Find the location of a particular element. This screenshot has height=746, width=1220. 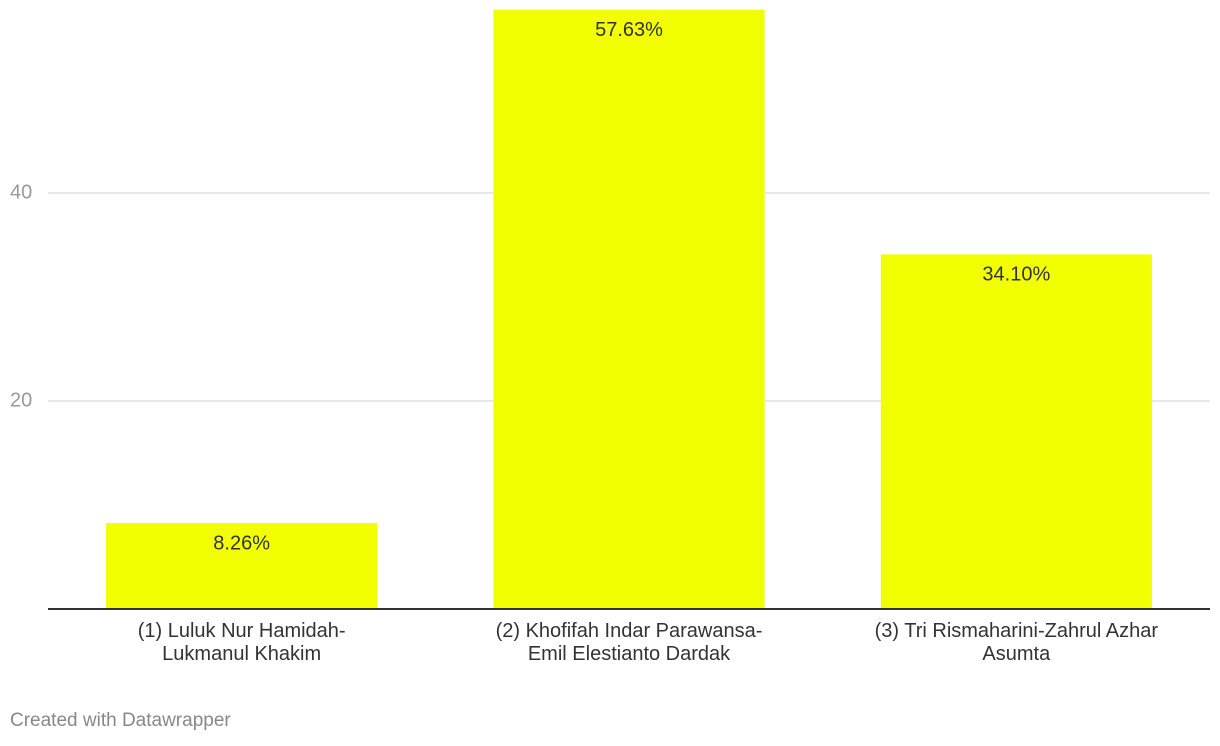

value-label: 57.63% is located at coordinates (629, 30).